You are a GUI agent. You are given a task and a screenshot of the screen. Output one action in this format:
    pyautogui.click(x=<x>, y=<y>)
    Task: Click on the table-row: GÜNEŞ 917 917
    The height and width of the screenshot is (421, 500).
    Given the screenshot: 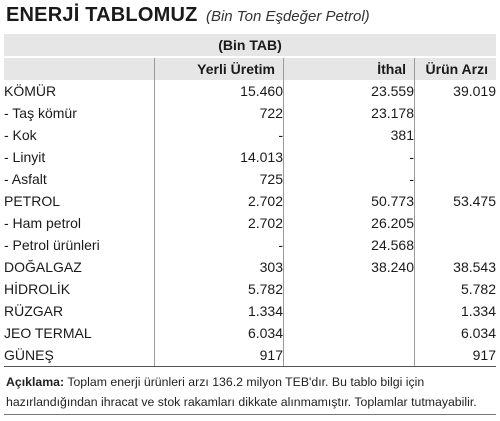 What is the action you would take?
    pyautogui.click(x=250, y=355)
    